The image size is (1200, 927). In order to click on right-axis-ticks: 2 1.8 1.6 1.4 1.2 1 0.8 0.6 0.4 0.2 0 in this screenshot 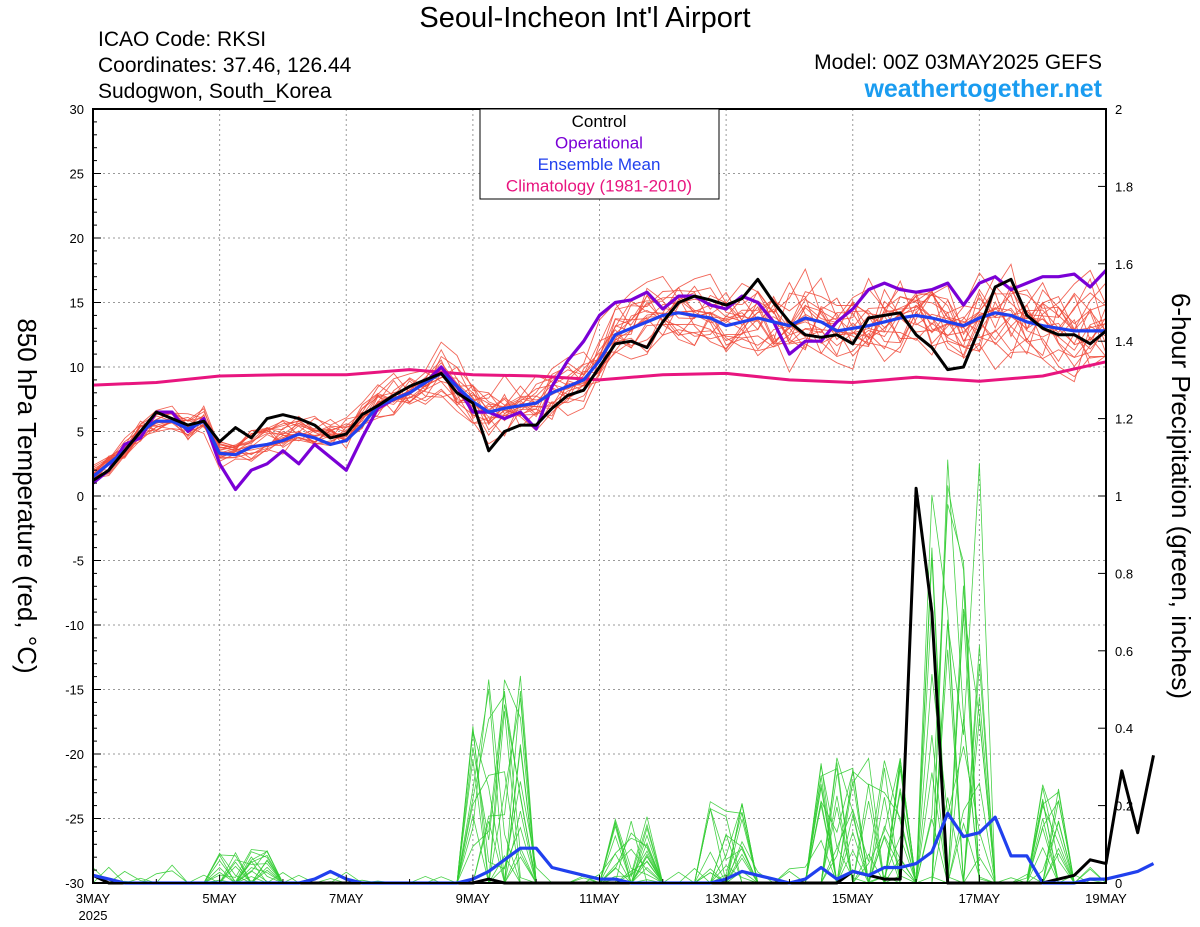, I will do `click(1115, 496)`.